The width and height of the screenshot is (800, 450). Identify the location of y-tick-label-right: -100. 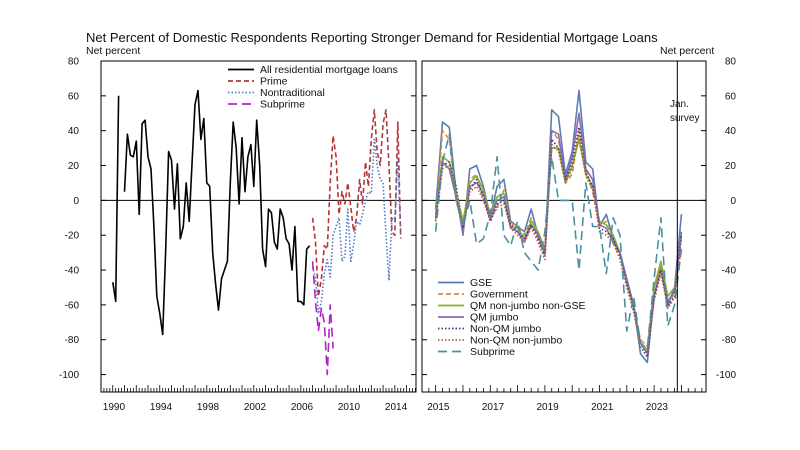
(726, 375).